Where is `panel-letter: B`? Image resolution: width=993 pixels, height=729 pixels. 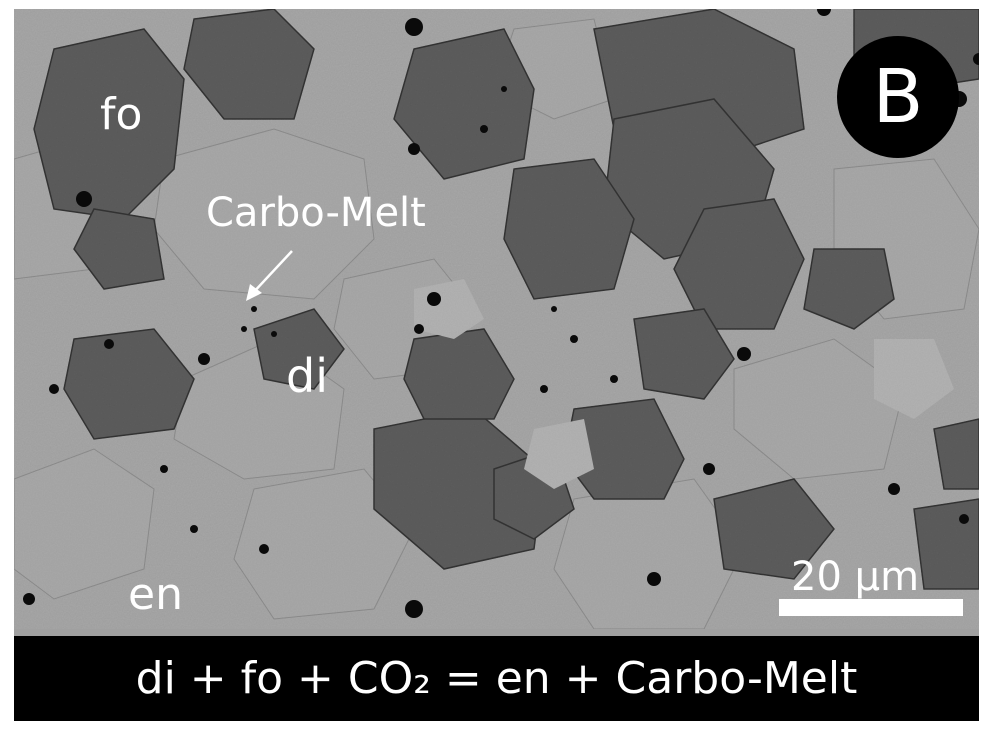
panel-letter: B is located at coordinates (898, 97).